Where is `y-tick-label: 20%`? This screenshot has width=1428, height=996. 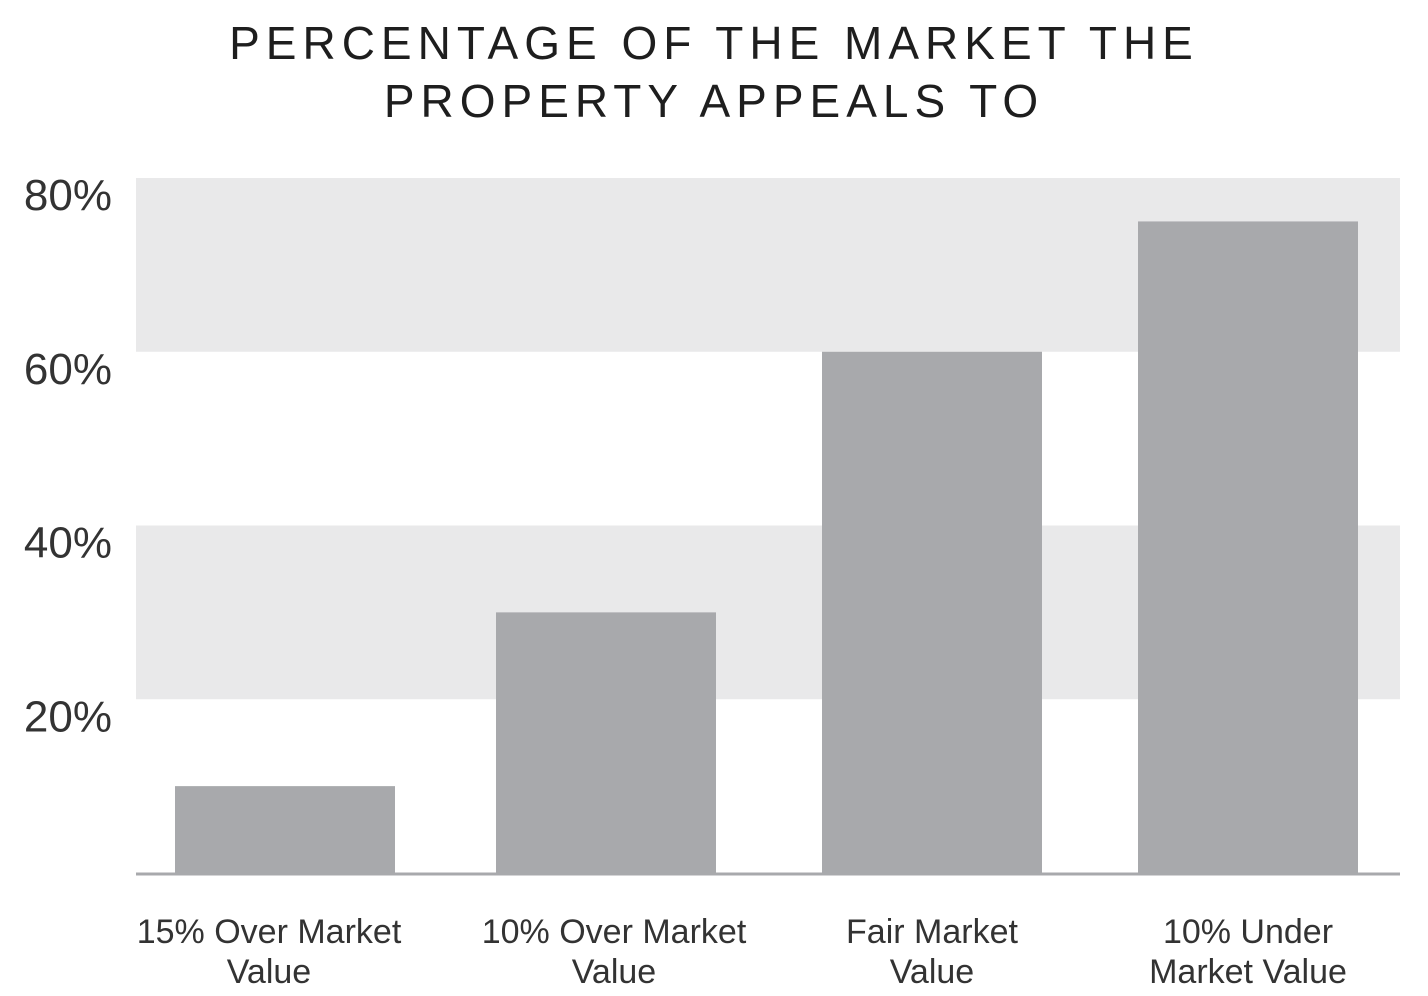 y-tick-label: 20% is located at coordinates (68, 716).